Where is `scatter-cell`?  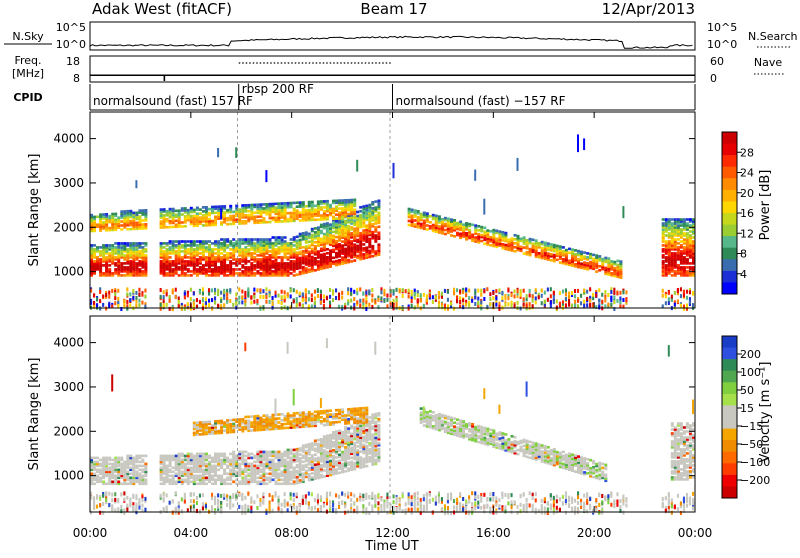 scatter-cell is located at coordinates (245, 347).